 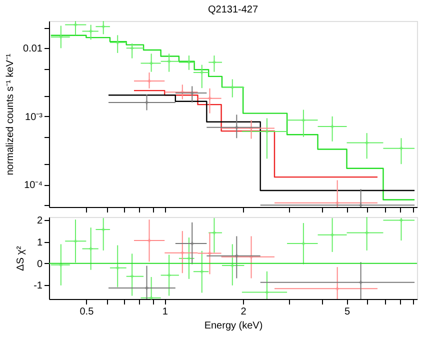 I want to click on x-axis-title: Energy (keV), so click(x=233, y=326).